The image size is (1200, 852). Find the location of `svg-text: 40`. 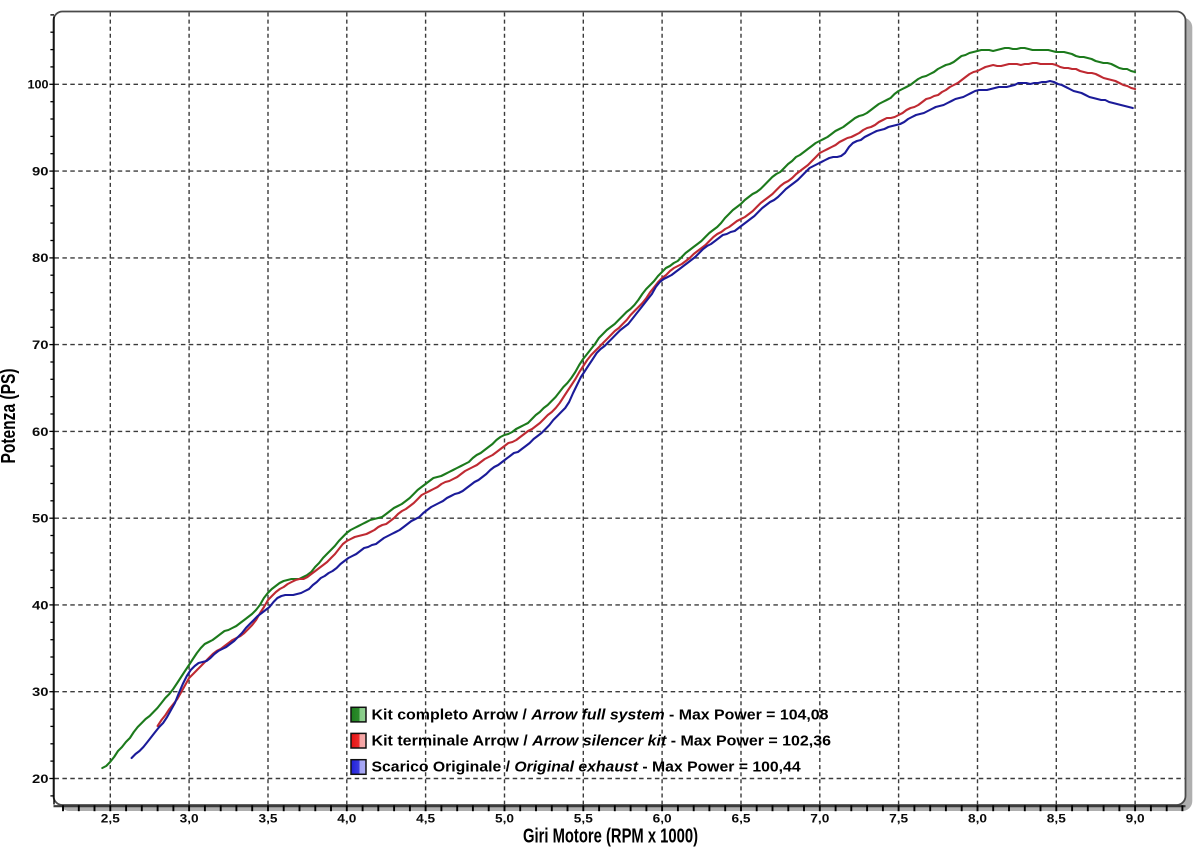

svg-text: 40 is located at coordinates (40, 605).